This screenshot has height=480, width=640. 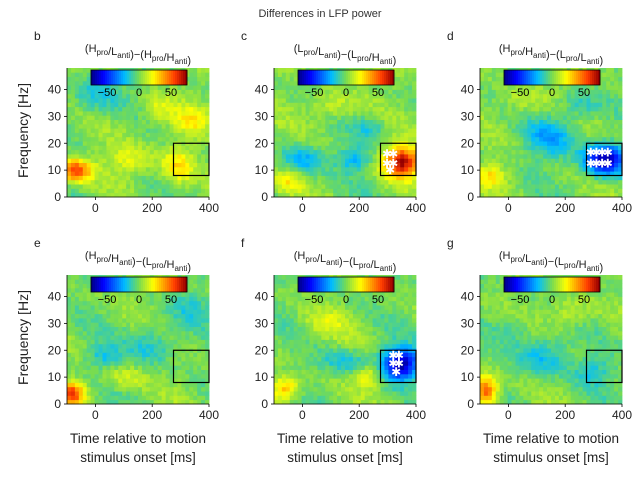 I want to click on panel-letter: b, so click(x=37, y=36).